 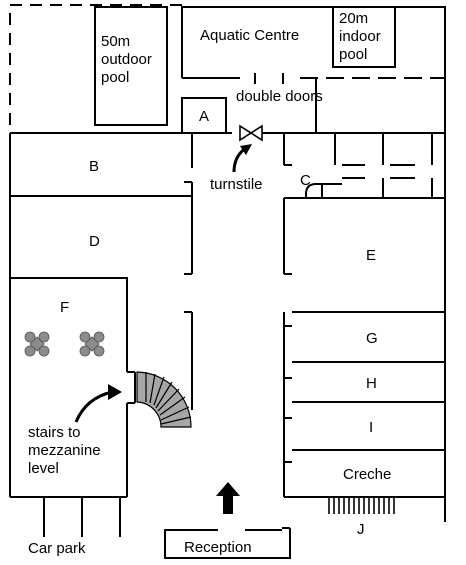 What do you see at coordinates (43, 468) in the screenshot?
I see `stairs-label-3: level` at bounding box center [43, 468].